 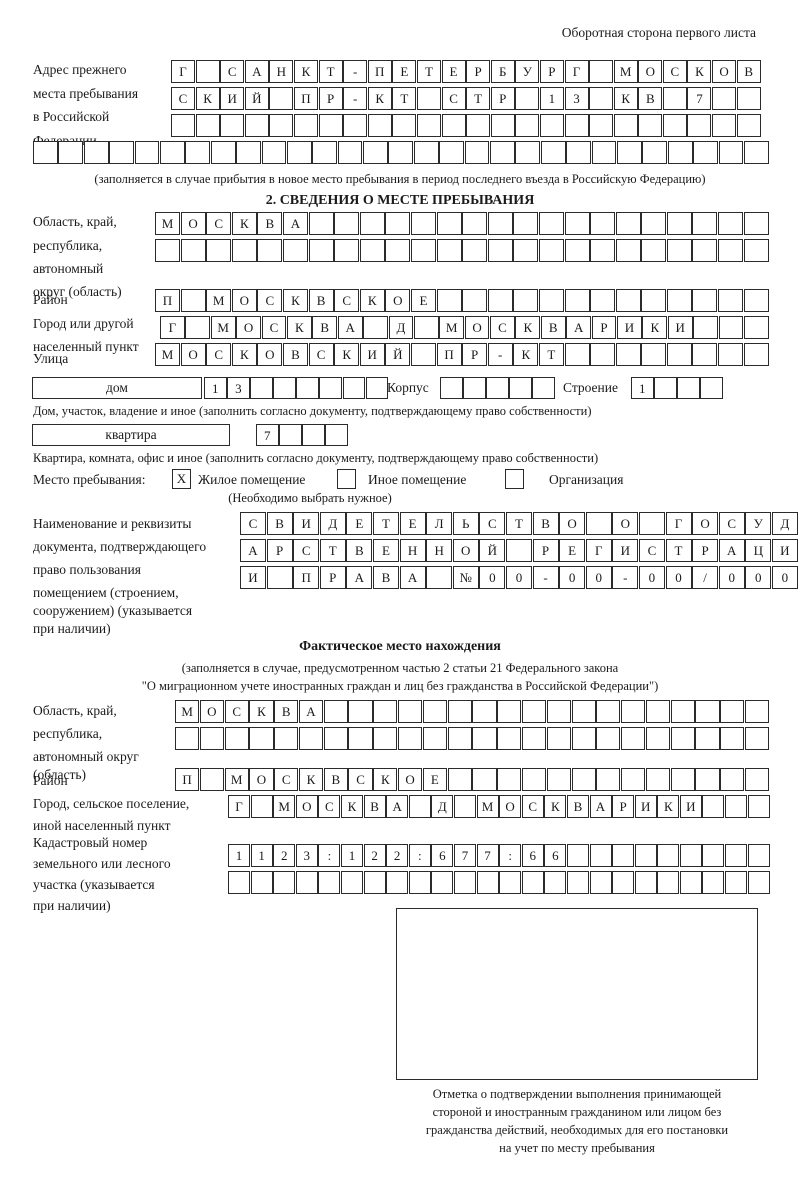 I want to click on char-cell: :, so click(x=510, y=855).